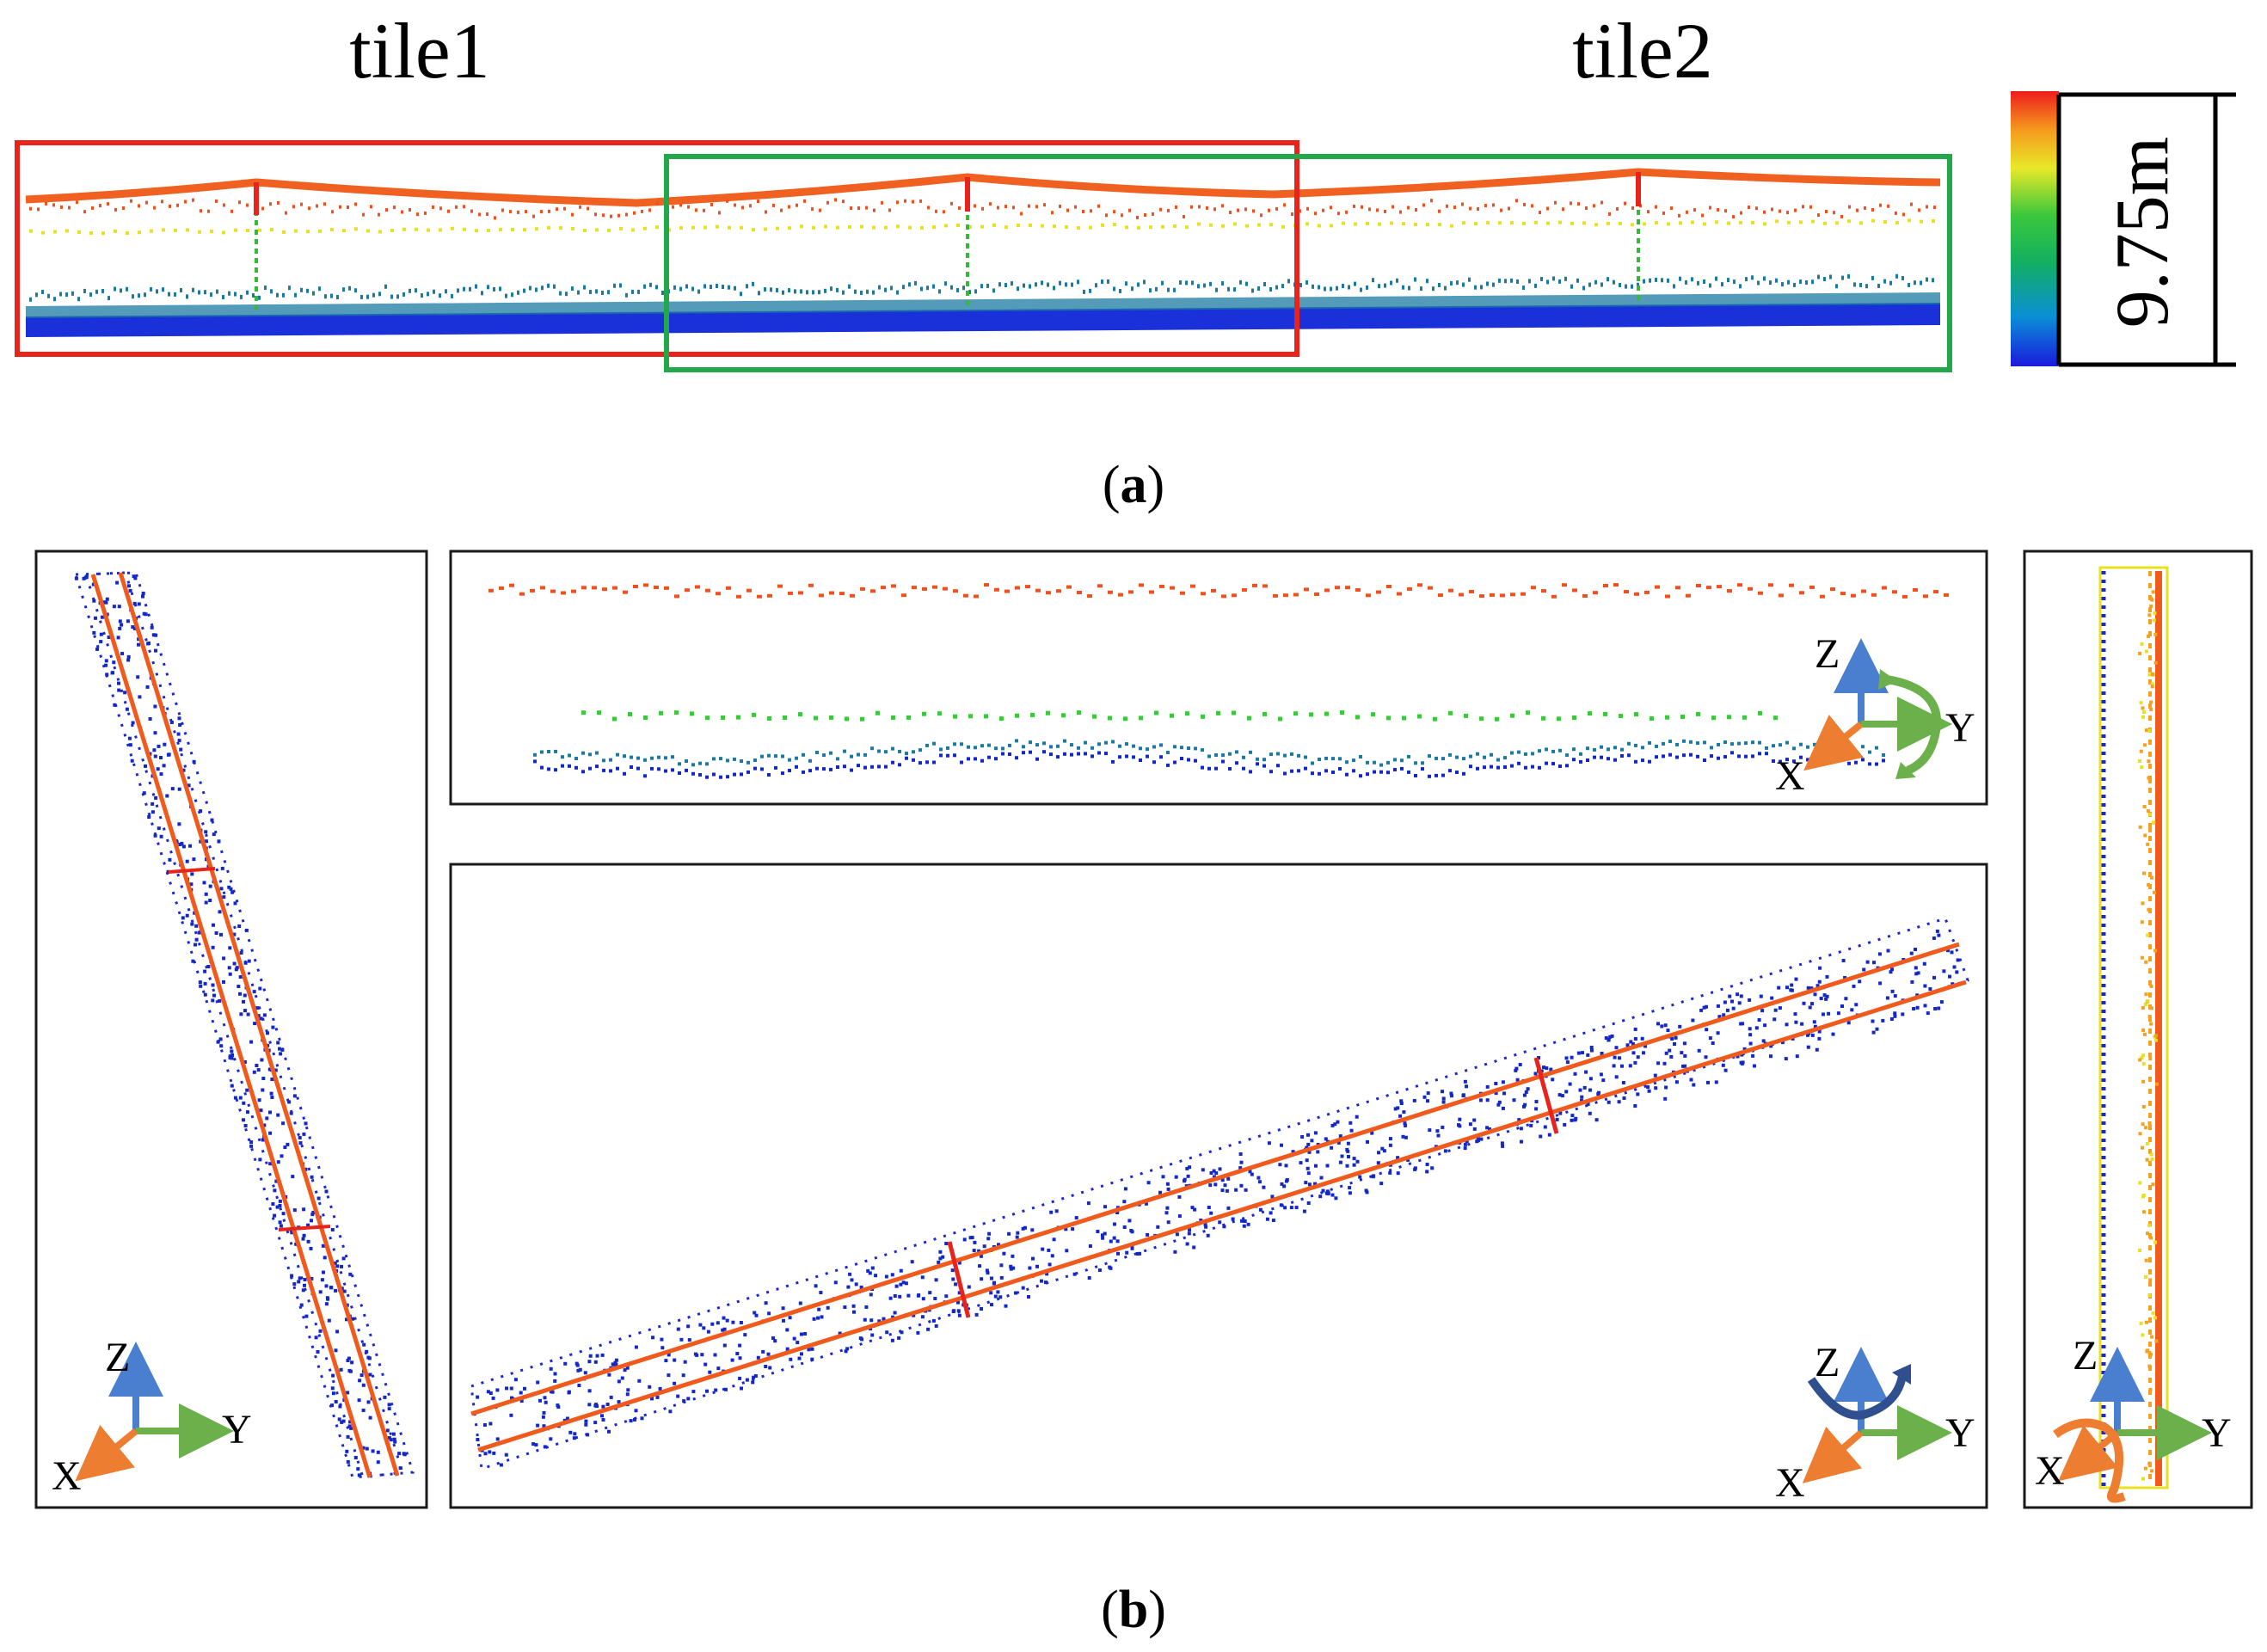  What do you see at coordinates (2217, 1433) in the screenshot?
I see `y-axis-label: Y` at bounding box center [2217, 1433].